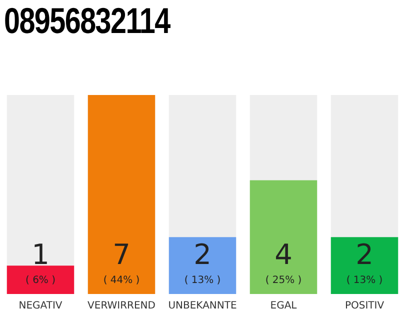 This screenshot has width=410, height=320. I want to click on x-tick-label: POSITIV, so click(364, 306).